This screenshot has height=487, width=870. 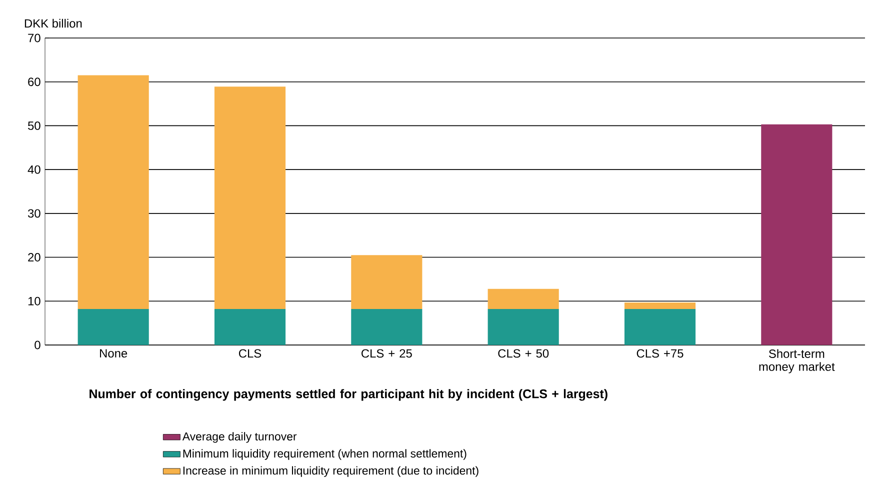 I want to click on y-tick-label: 20, so click(x=34, y=257).